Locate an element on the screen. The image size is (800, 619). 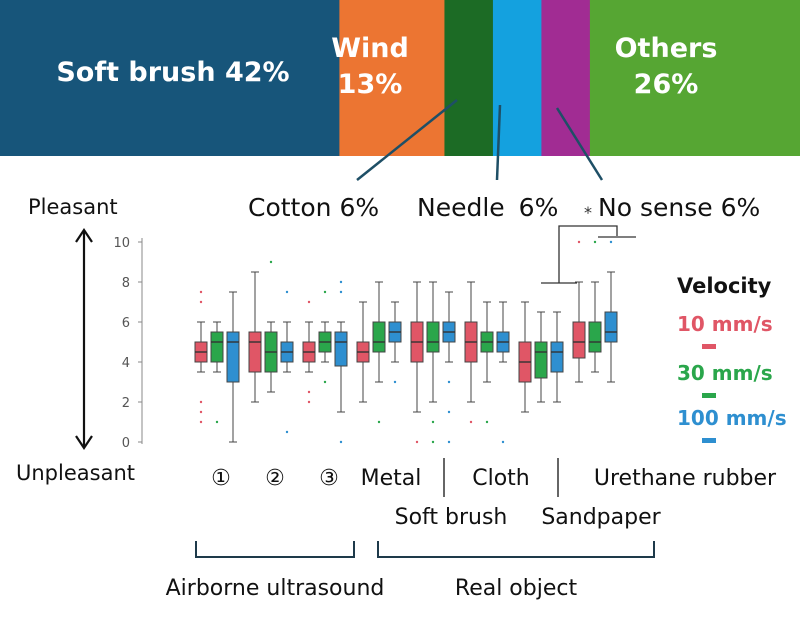
box-metal-30-mm-s is located at coordinates (379, 352).